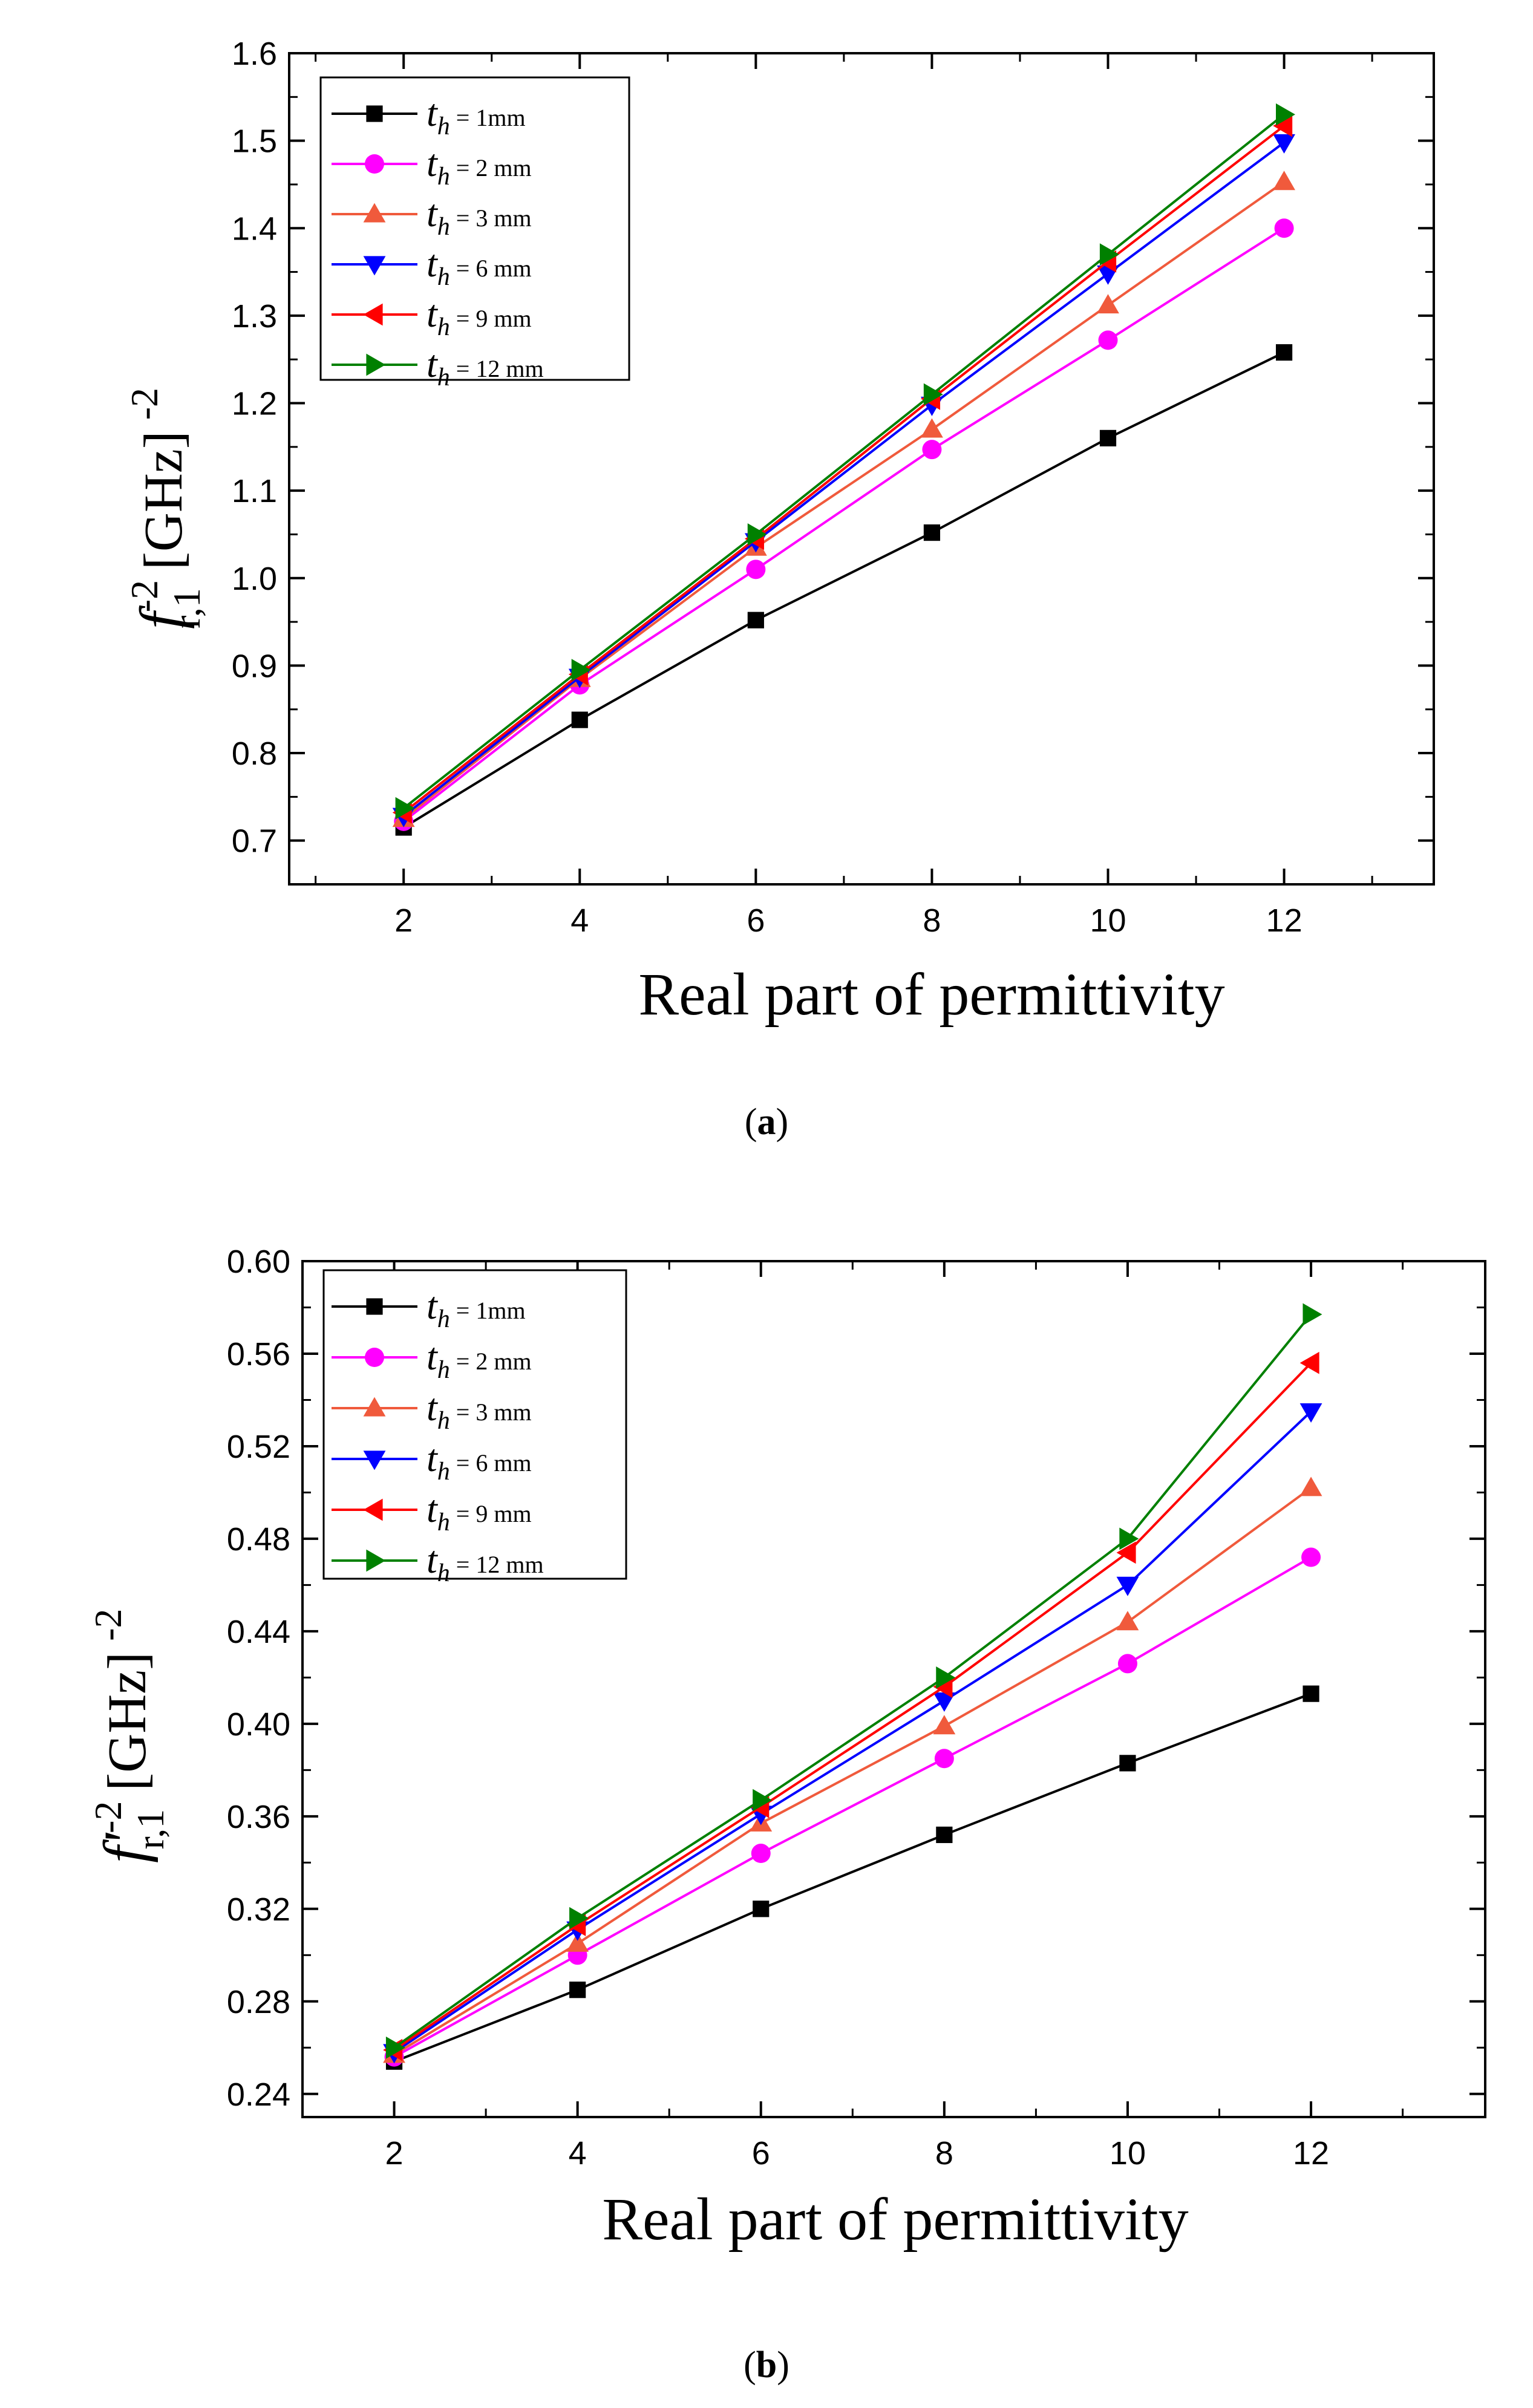 The width and height of the screenshot is (1533, 2408). Describe the element at coordinates (258, 1447) in the screenshot. I see `y-tick-label: 0.52` at that location.